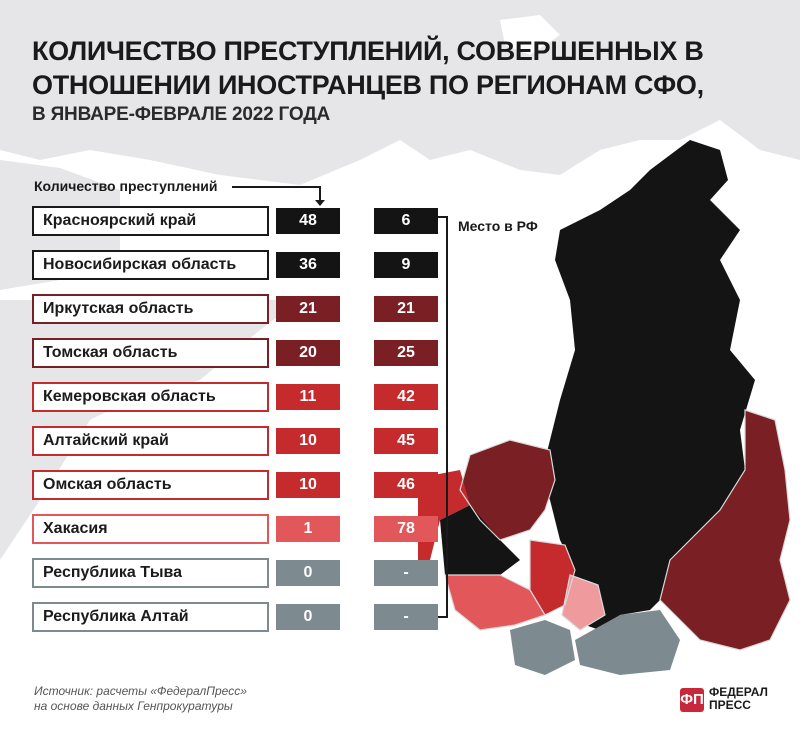 This screenshot has width=800, height=730. What do you see at coordinates (308, 265) in the screenshot?
I see `crime-count-value: 36` at bounding box center [308, 265].